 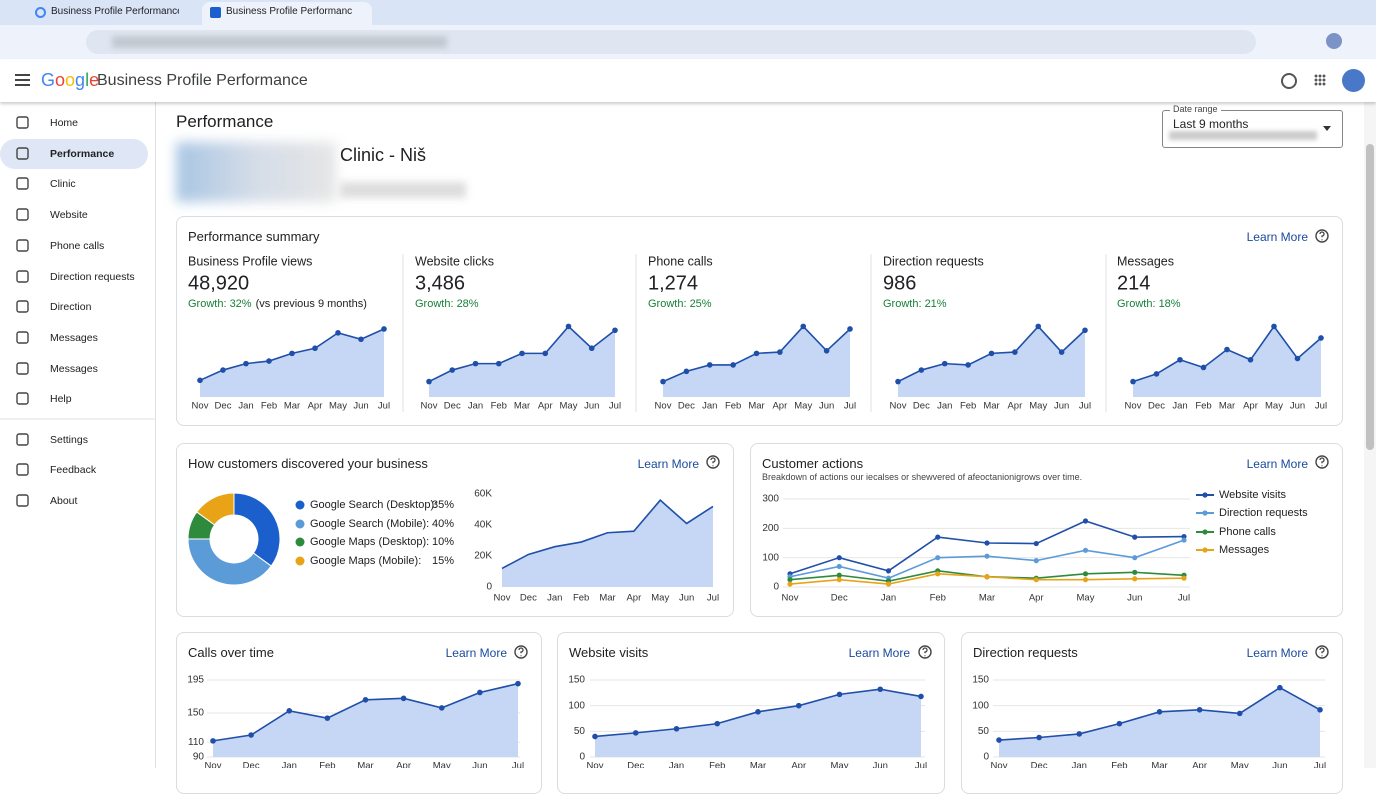 I want to click on sidebar-item: Home, so click(x=64, y=123).